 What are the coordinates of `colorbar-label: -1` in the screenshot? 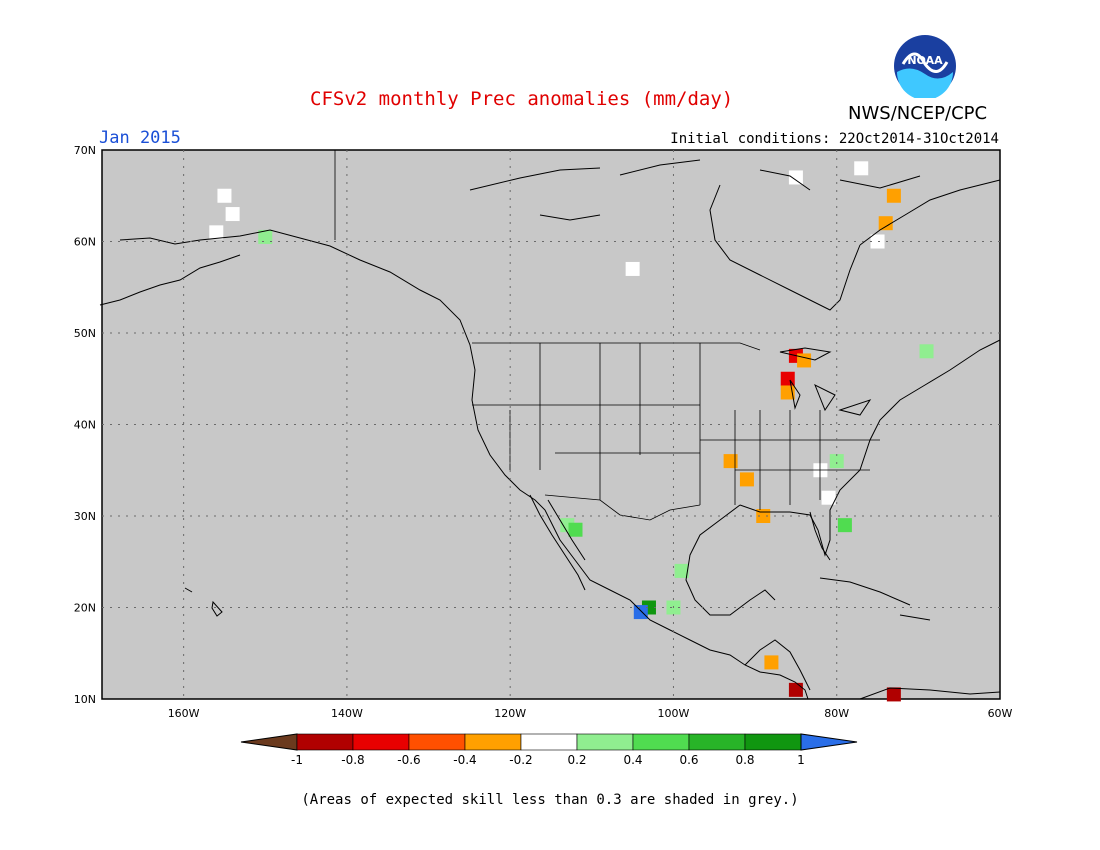 It's located at (297, 760).